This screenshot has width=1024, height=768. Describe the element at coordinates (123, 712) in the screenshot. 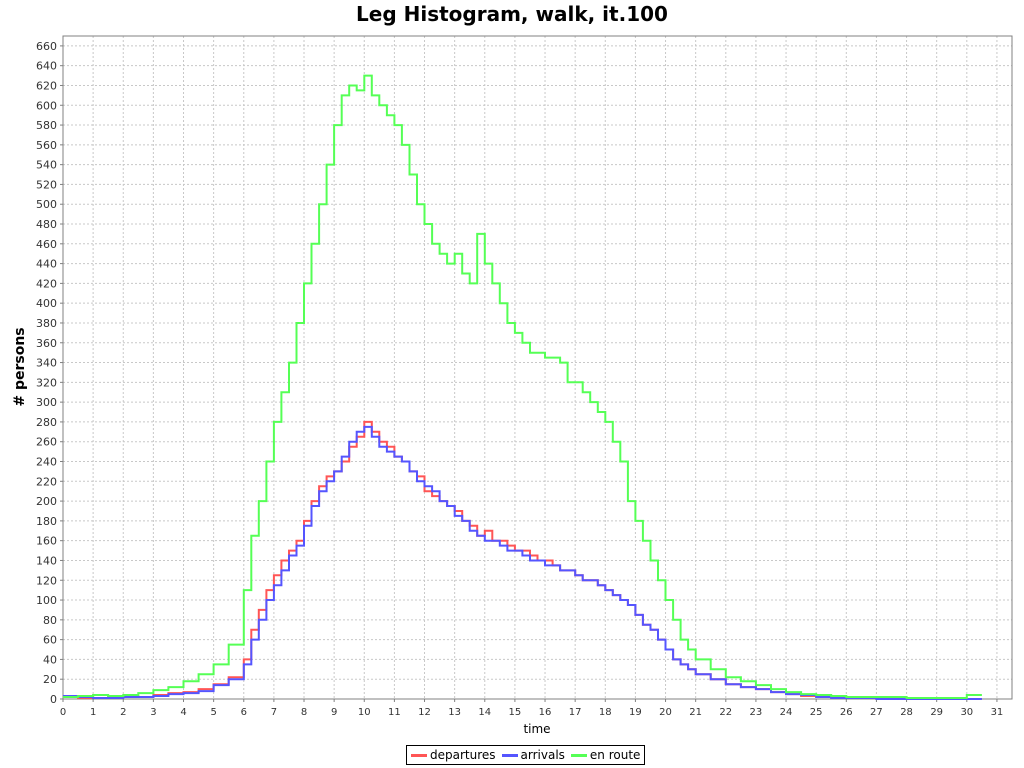

I see `x-tick-label: 2` at that location.